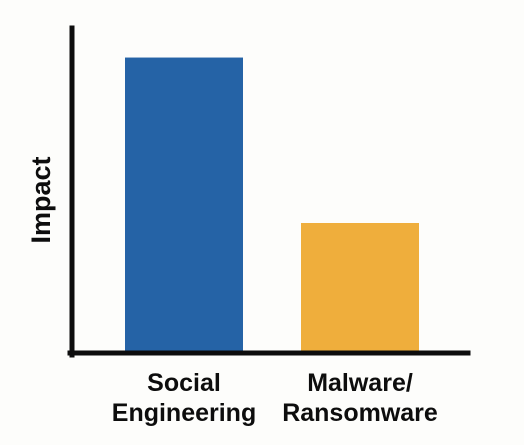 The width and height of the screenshot is (524, 445). Describe the element at coordinates (275, 398) in the screenshot. I see `x-tick-labels: Social Engineering Malware/Ransomware` at that location.